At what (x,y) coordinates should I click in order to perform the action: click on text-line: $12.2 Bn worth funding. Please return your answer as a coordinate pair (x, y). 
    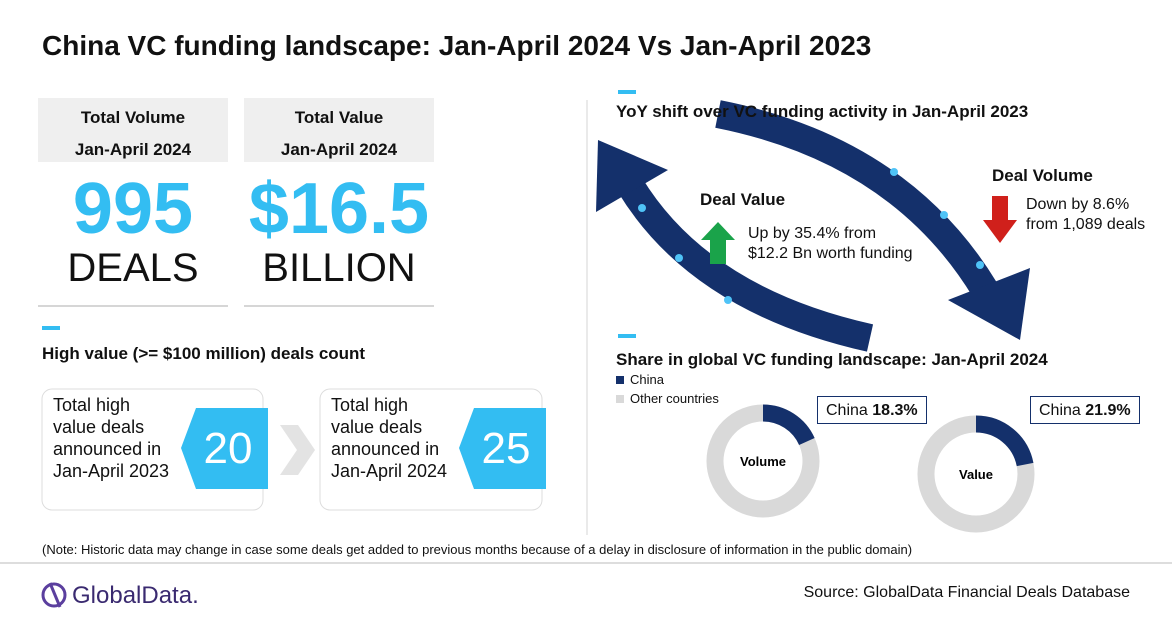
    Looking at the image, I should click on (830, 253).